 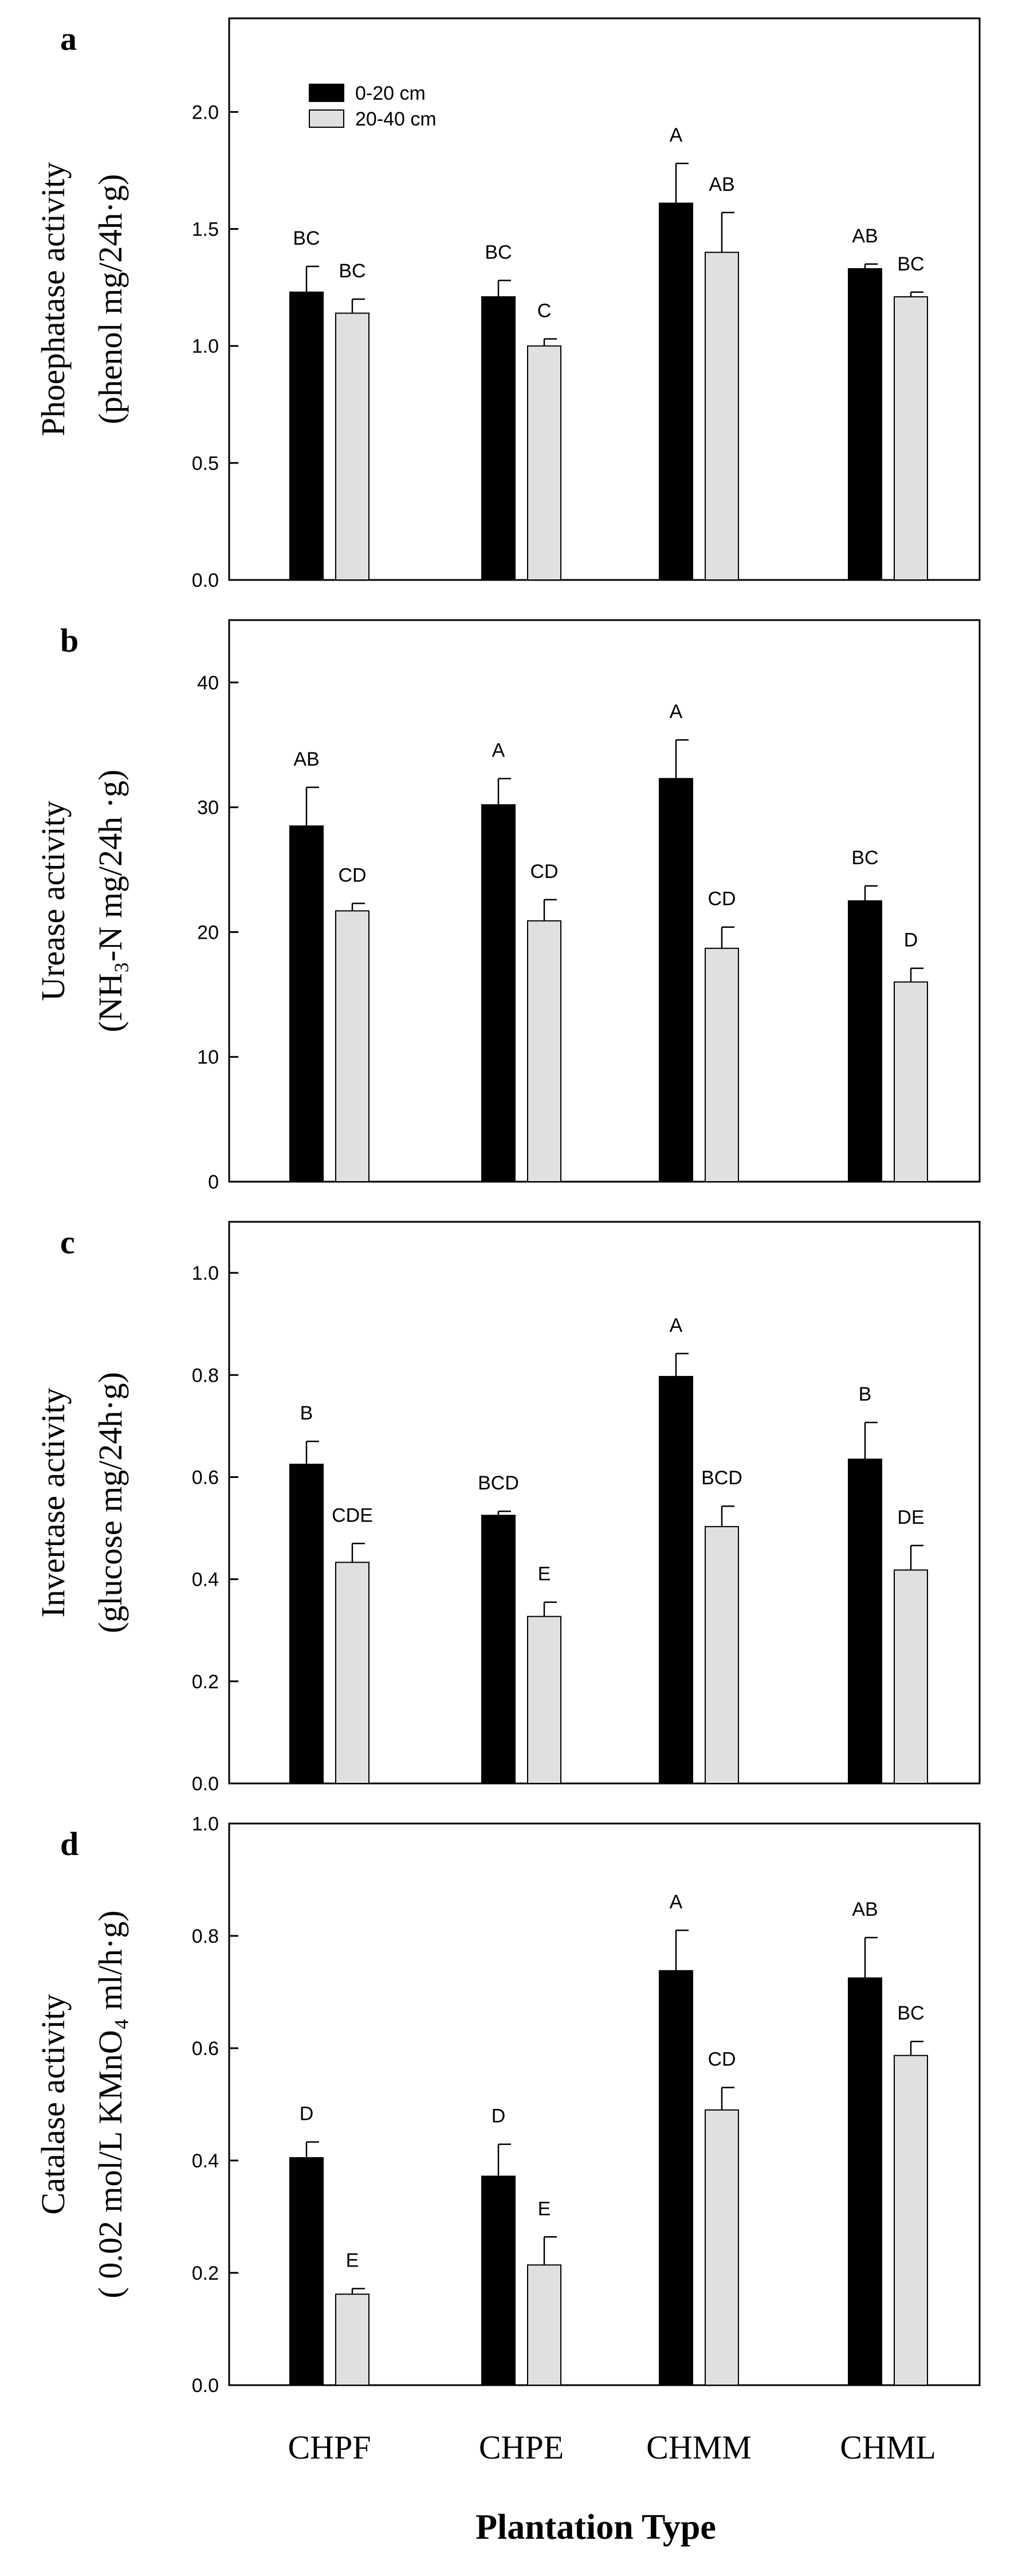 I want to click on bar-c-depth0-20-CHML, so click(x=865, y=1621).